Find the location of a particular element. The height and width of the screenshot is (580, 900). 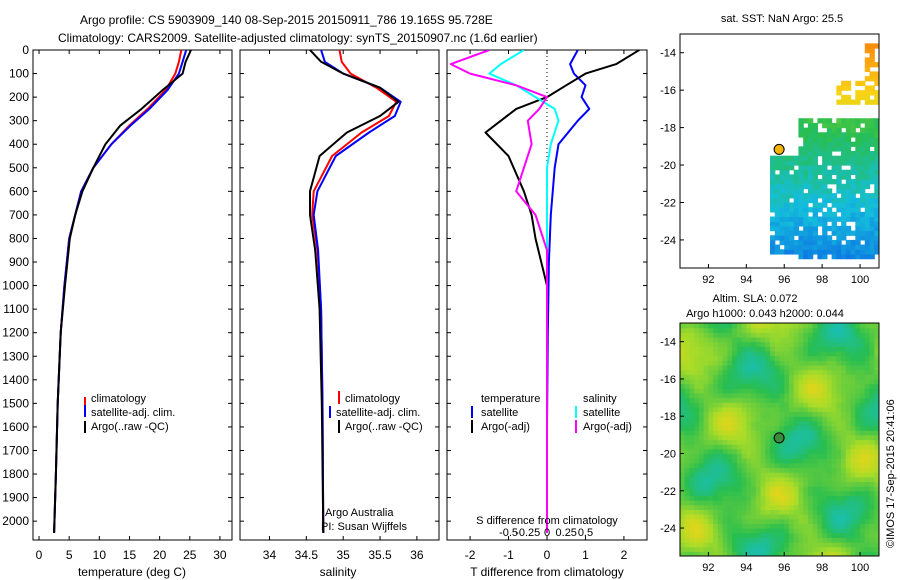

y-tick-label: 1600 is located at coordinates (15, 427).